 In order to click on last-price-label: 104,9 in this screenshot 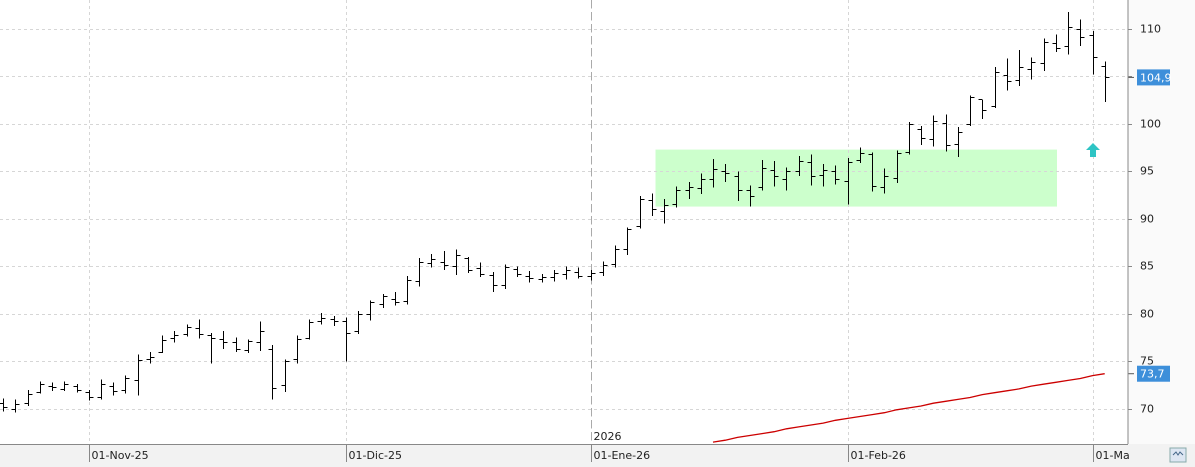, I will do `click(1156, 77)`.